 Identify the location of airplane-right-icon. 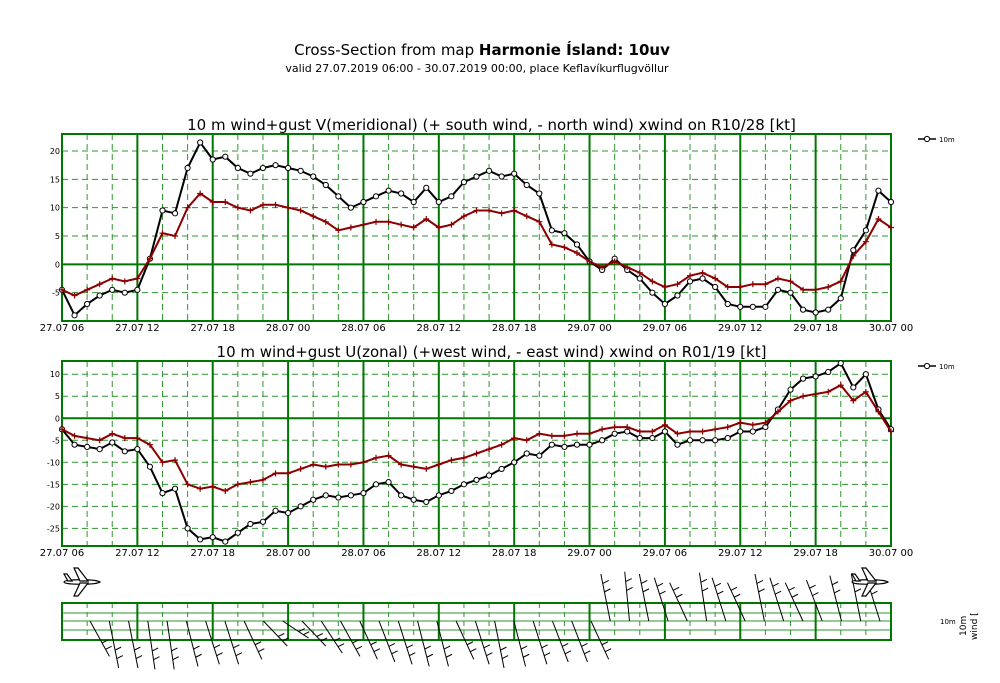
(870, 582).